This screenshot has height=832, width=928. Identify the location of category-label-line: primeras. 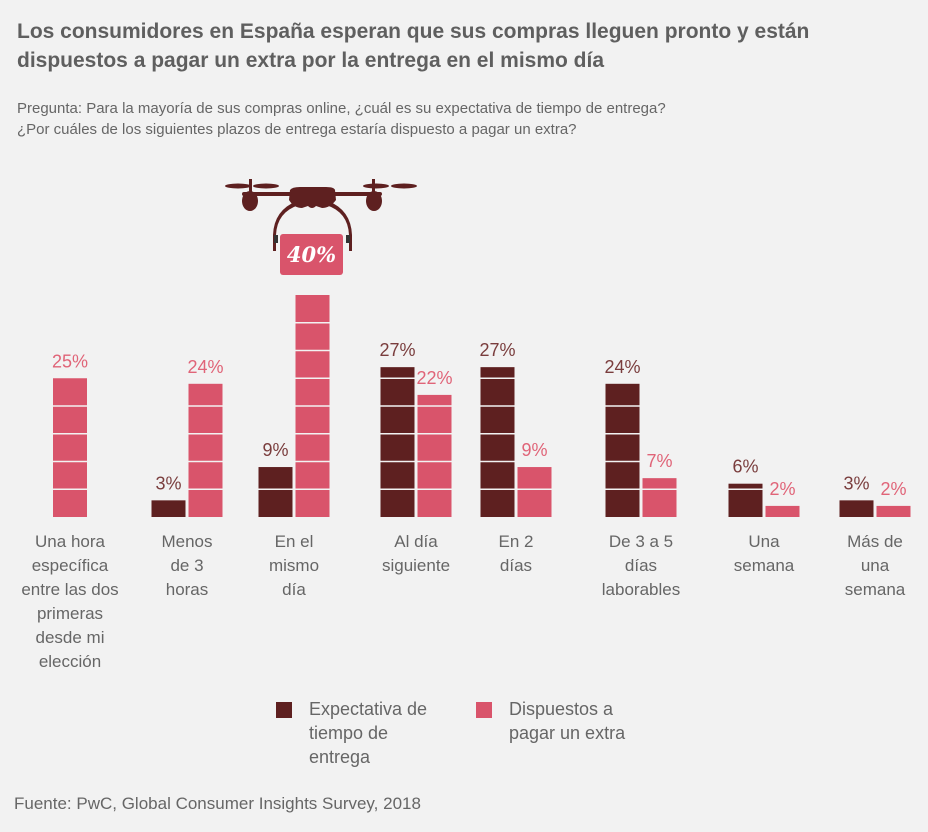
(70, 613).